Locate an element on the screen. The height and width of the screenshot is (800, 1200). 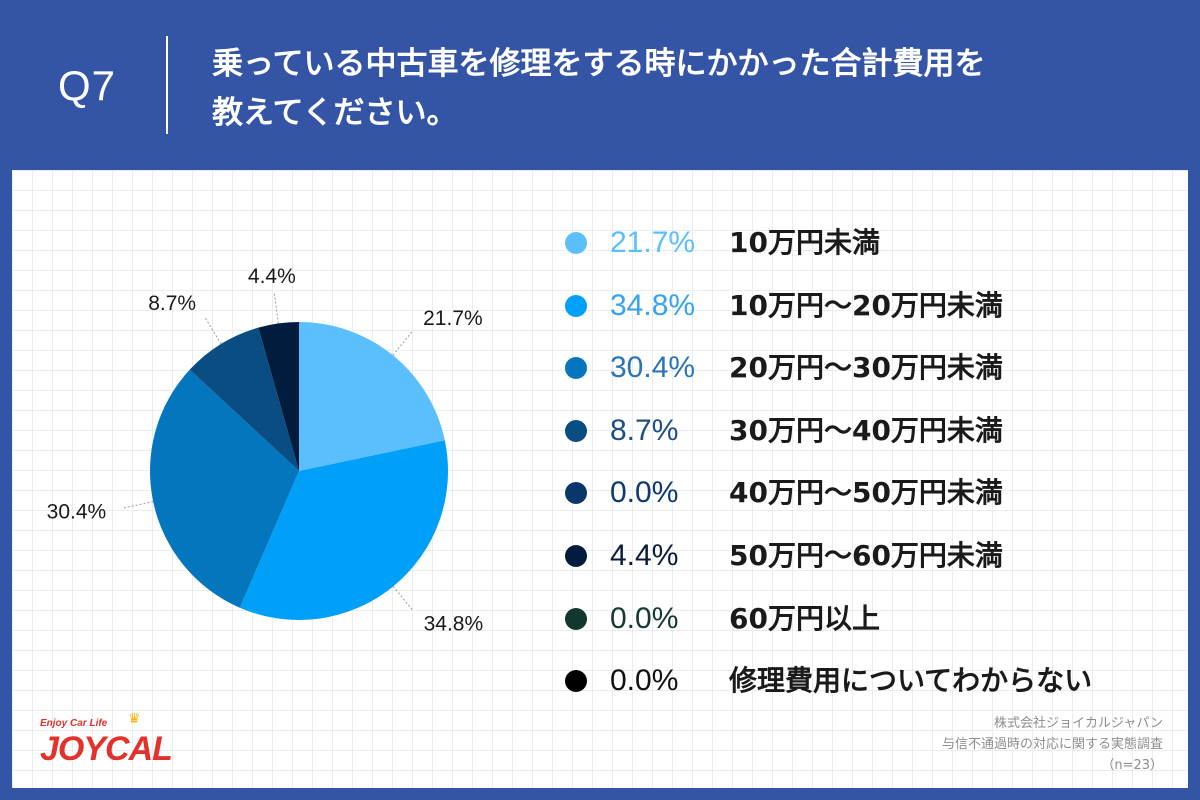
legend-percent: 21.7% is located at coordinates (653, 242).